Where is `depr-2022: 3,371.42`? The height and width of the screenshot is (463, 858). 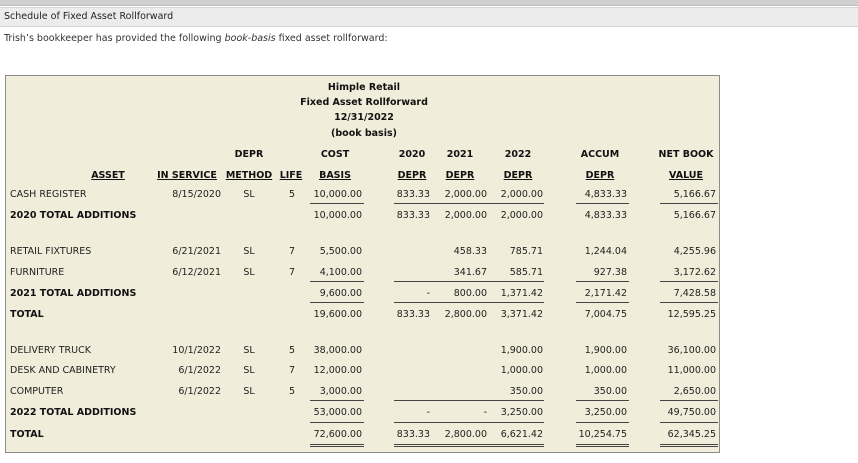
depr-2022: 3,371.42 is located at coordinates (521, 314).